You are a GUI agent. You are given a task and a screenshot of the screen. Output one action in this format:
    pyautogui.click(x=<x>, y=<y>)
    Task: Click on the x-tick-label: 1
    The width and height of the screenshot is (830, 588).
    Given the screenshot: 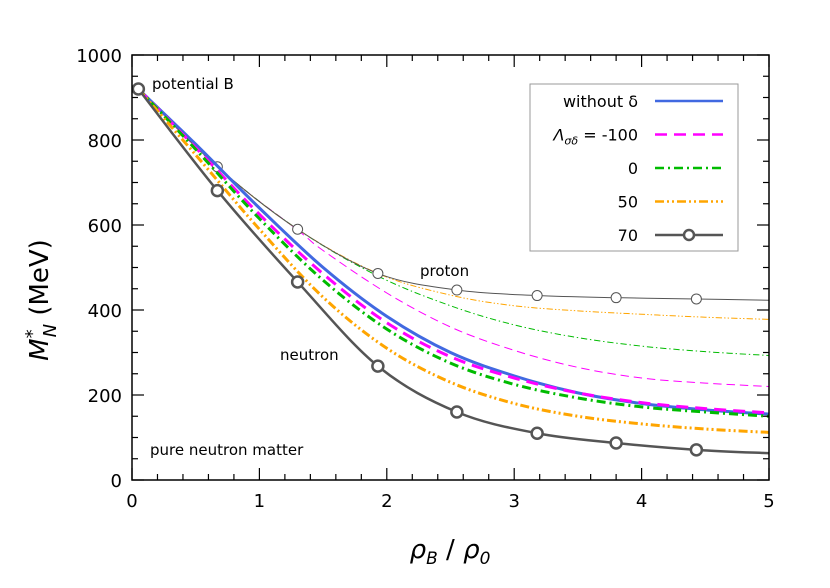 What is the action you would take?
    pyautogui.click(x=259, y=501)
    